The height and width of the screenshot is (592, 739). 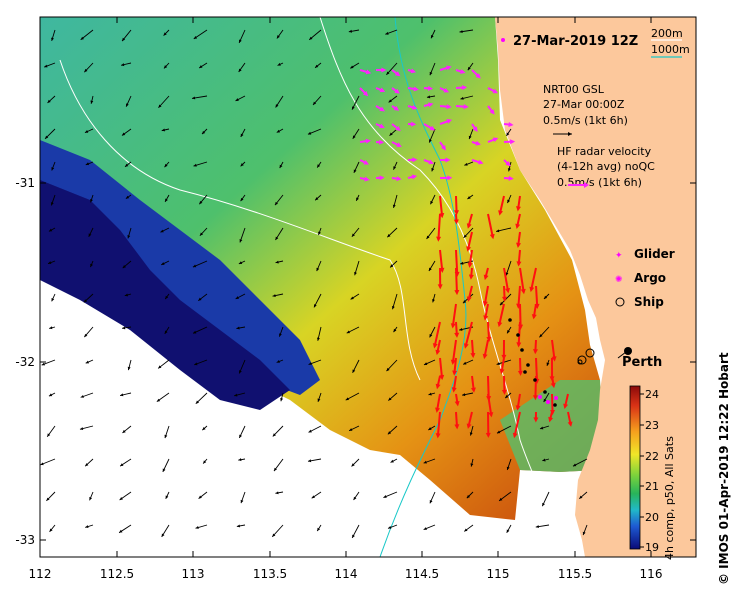 What do you see at coordinates (556, 398) in the screenshot?
I see `glider-position` at bounding box center [556, 398].